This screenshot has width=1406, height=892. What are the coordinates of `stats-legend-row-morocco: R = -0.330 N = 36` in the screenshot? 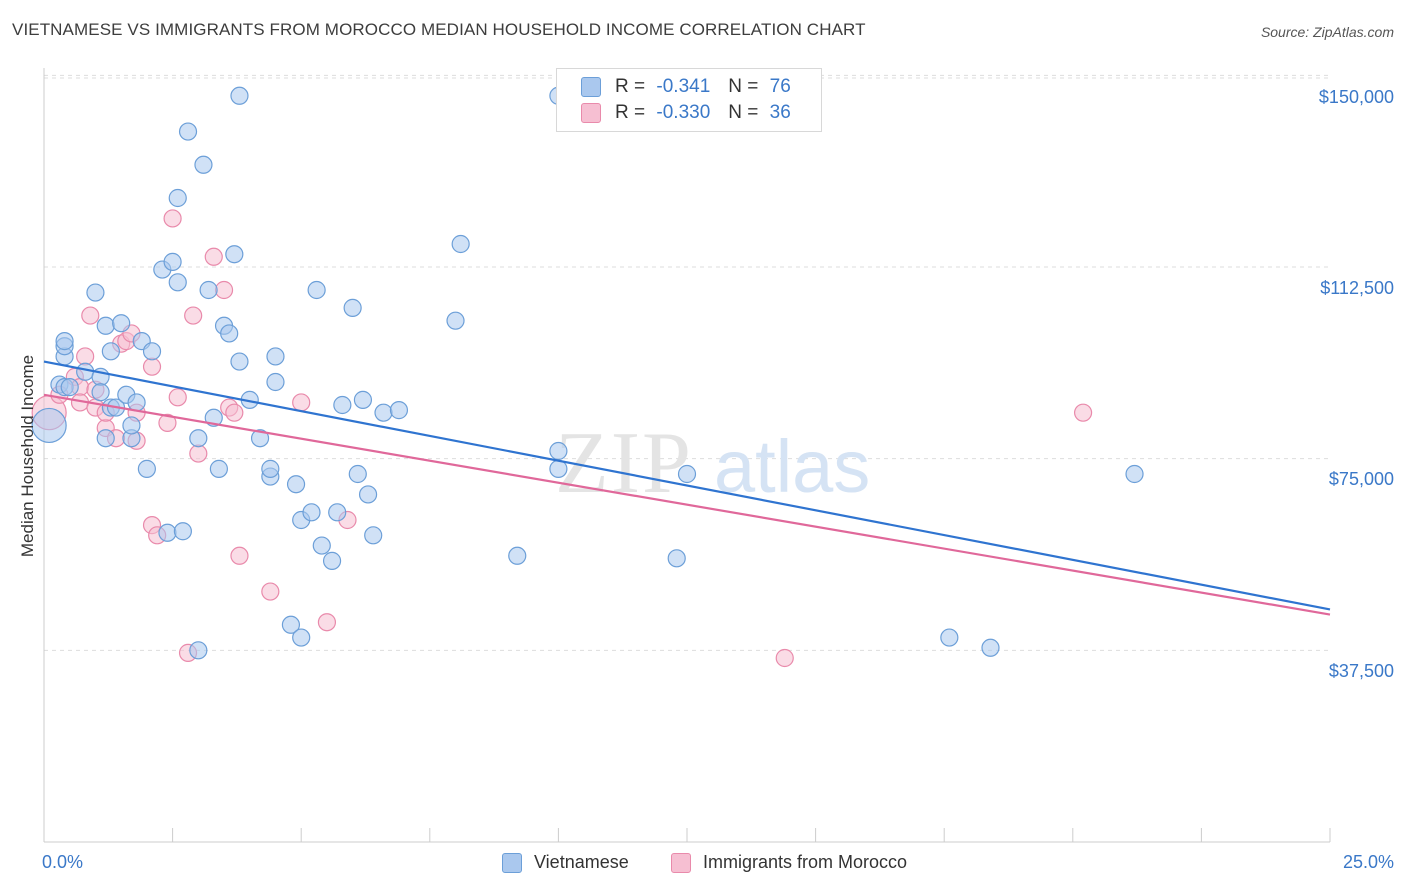 It's located at (686, 113).